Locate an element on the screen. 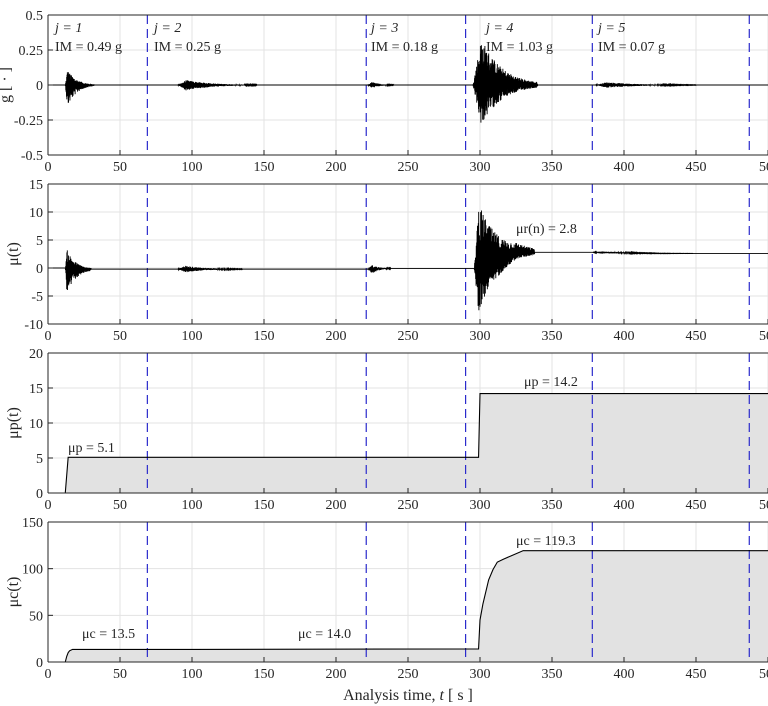  panel2-y-axis-label: μ(t) is located at coordinates (13, 254).